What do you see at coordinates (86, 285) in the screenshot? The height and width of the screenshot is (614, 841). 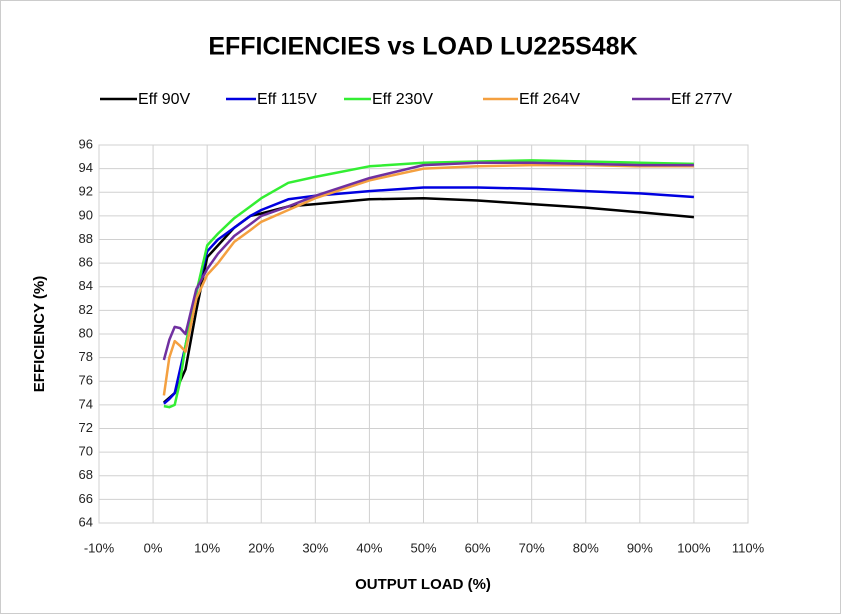 I see `y-tick-label: 84` at bounding box center [86, 285].